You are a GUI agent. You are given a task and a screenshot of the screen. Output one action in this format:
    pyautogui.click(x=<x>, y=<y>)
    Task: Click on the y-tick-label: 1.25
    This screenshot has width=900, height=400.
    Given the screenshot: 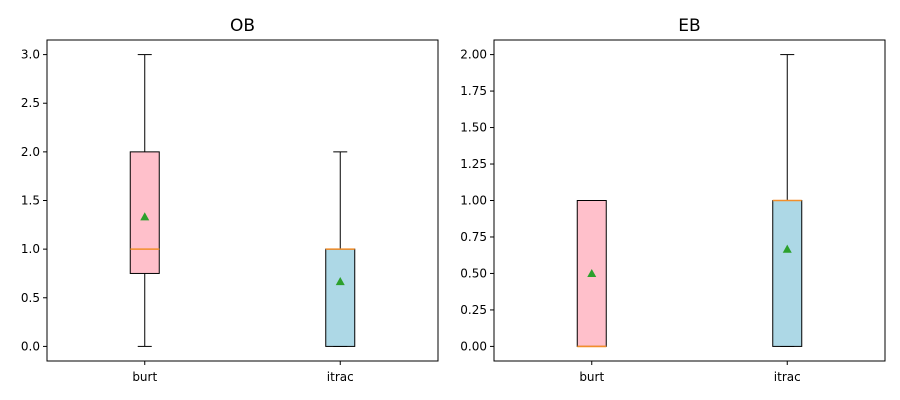 What is the action you would take?
    pyautogui.click(x=473, y=164)
    